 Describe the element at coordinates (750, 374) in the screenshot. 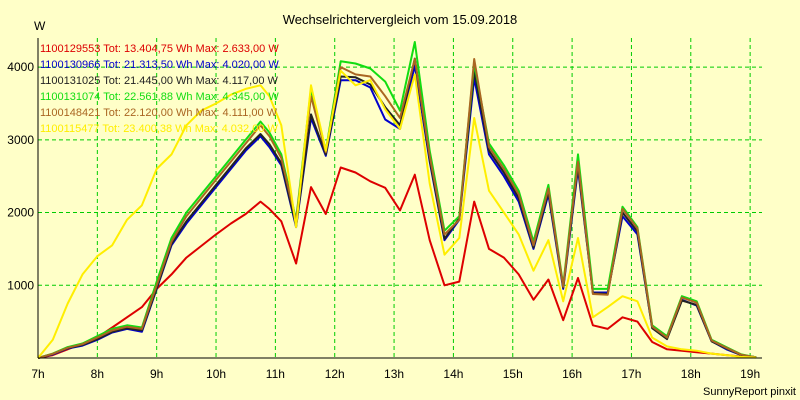

I see `x-tick-label: 19h` at that location.